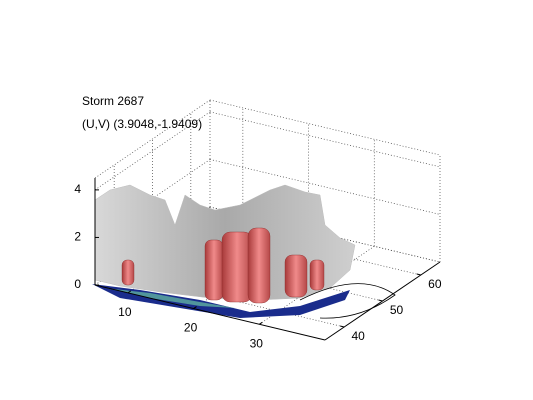 The height and width of the screenshot is (400, 533). I want to click on z-tick-label: 2, so click(77, 237).